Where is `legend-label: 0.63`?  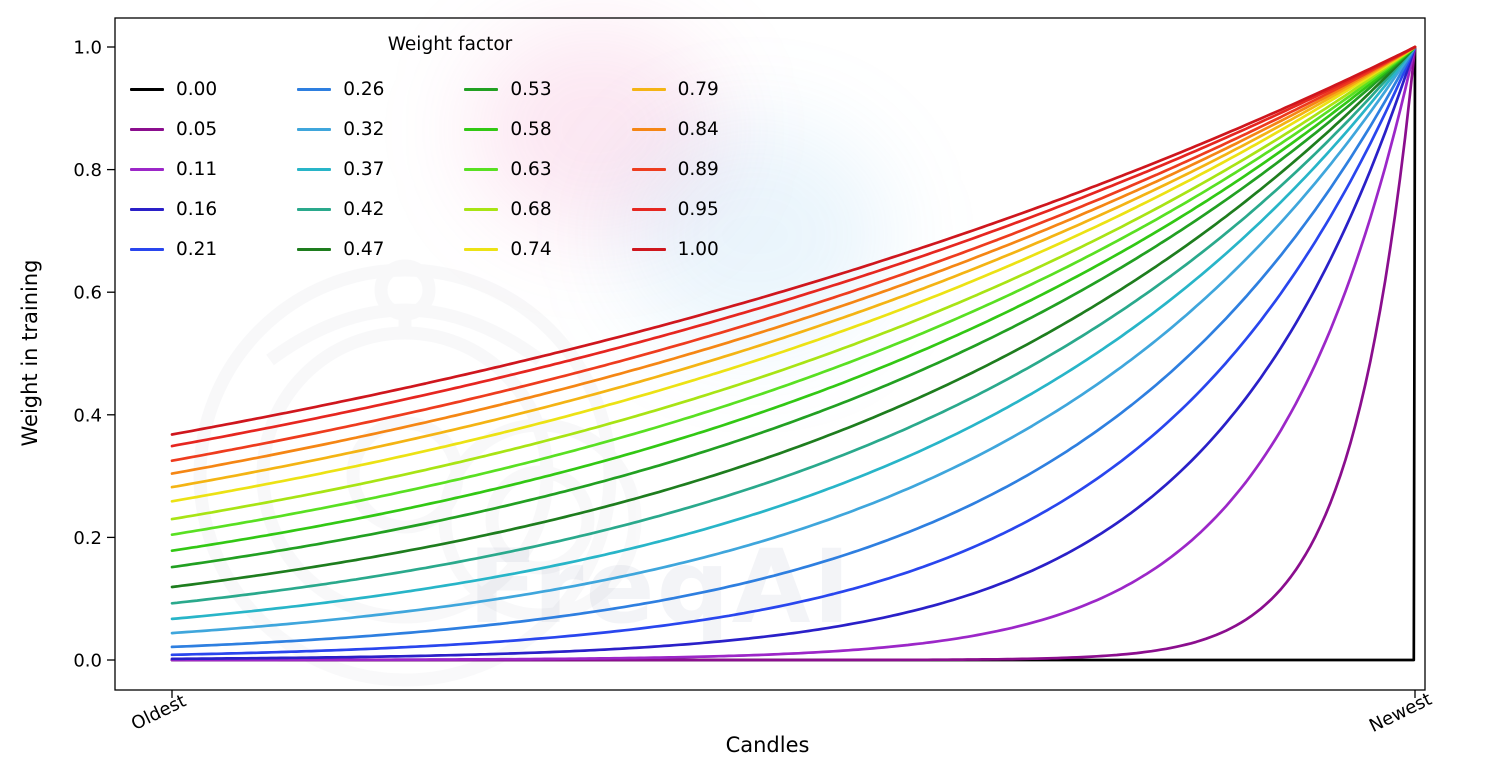
legend-label: 0.63 is located at coordinates (531, 169).